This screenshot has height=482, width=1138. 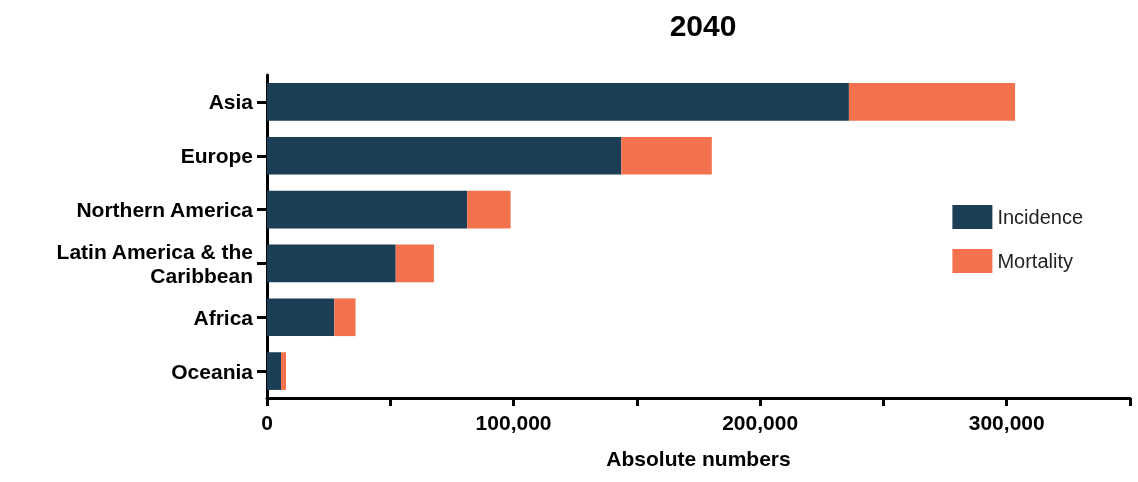 What do you see at coordinates (212, 371) in the screenshot?
I see `y-tick-label: Oceania` at bounding box center [212, 371].